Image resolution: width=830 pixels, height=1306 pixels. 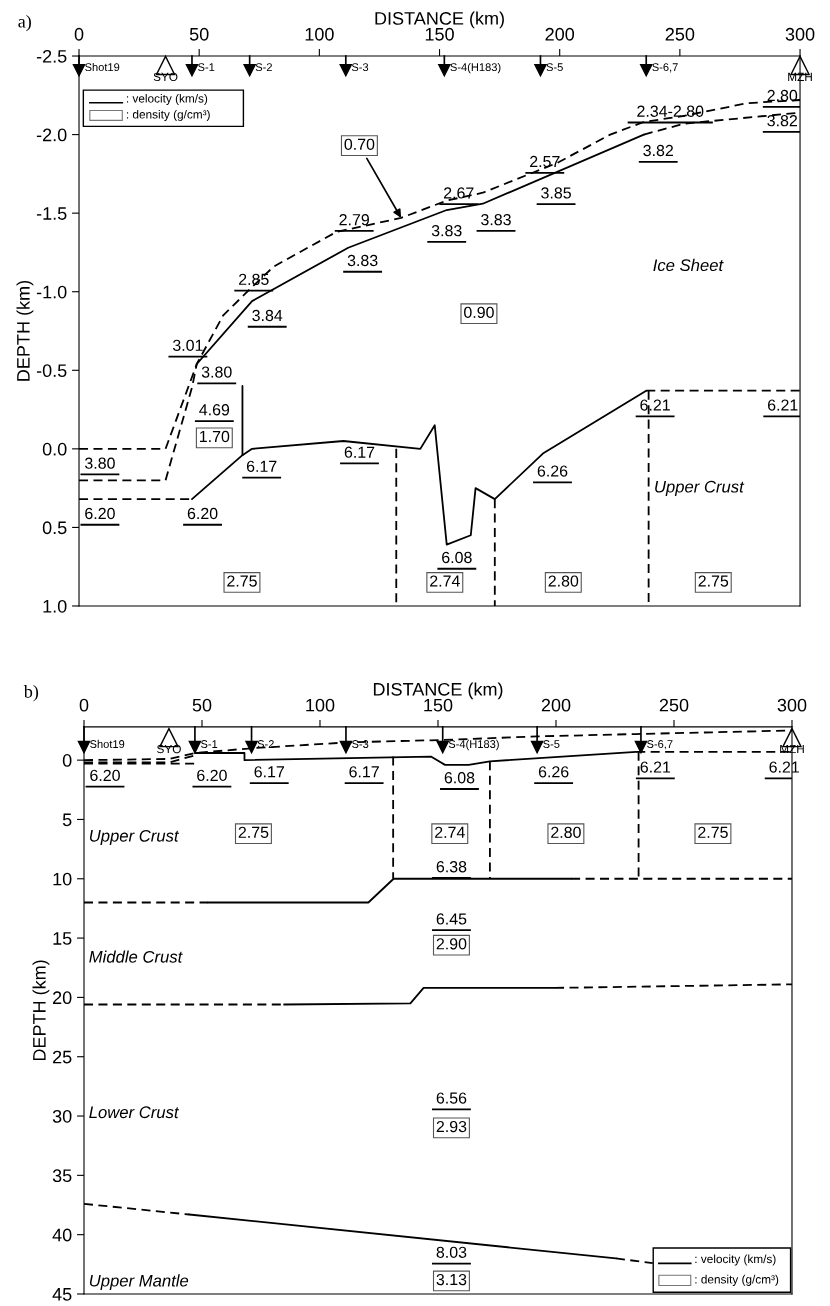 I want to click on chart-title: a), so click(x=24, y=23).